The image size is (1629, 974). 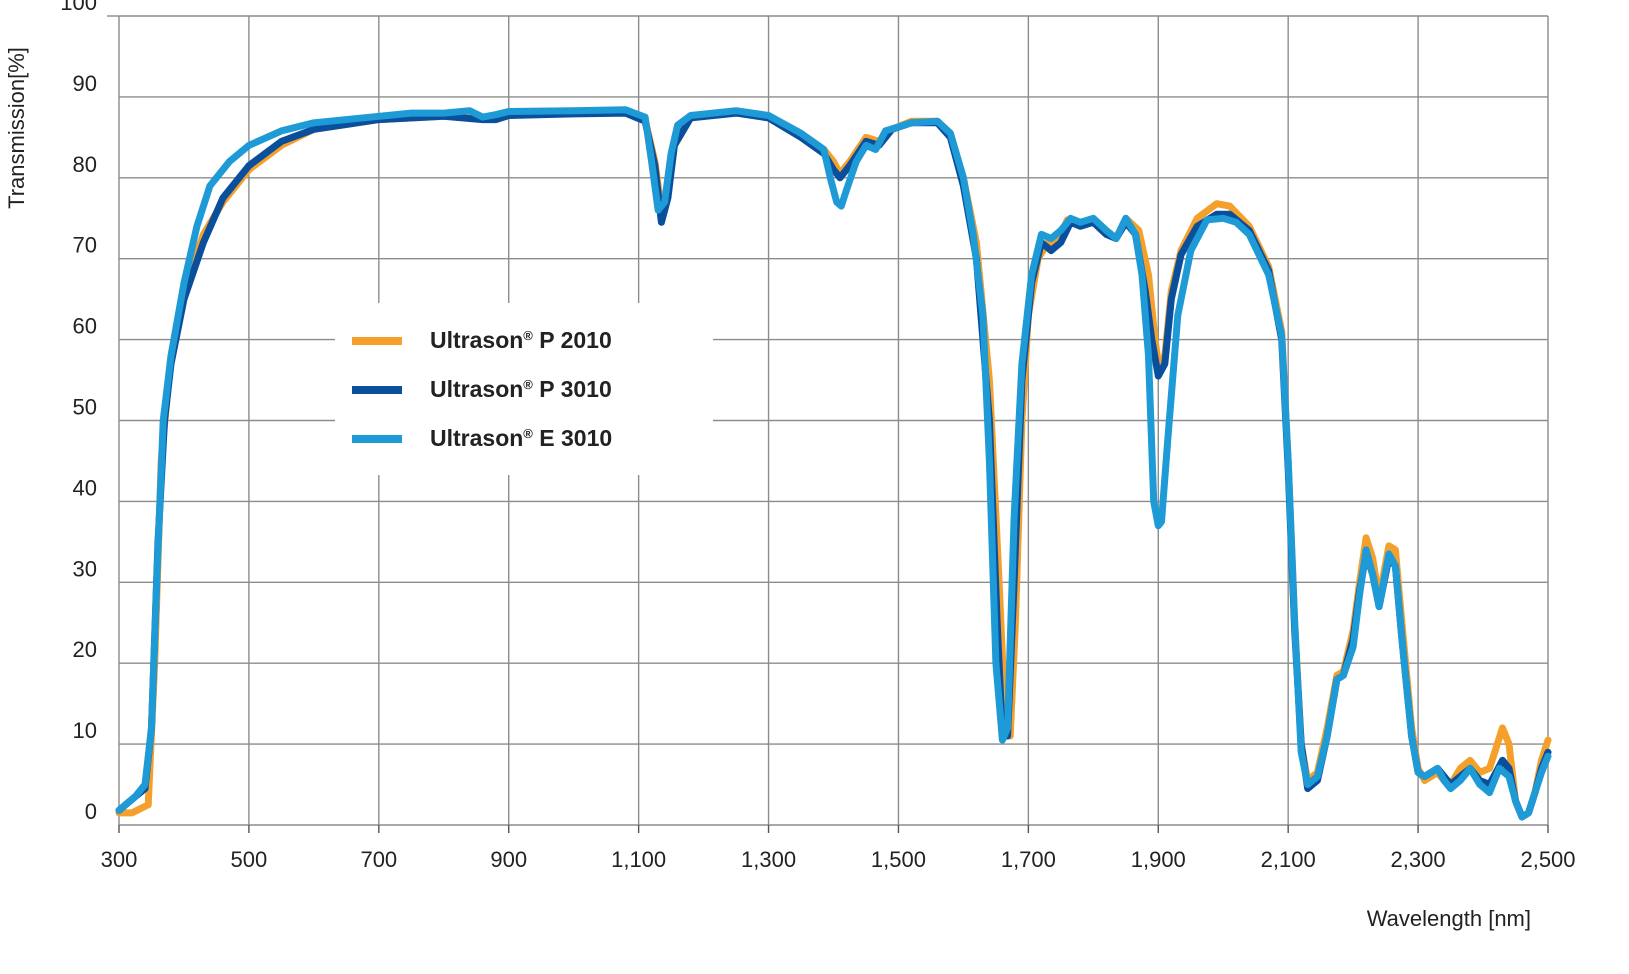 What do you see at coordinates (378, 859) in the screenshot?
I see `x-tick-label: 700` at bounding box center [378, 859].